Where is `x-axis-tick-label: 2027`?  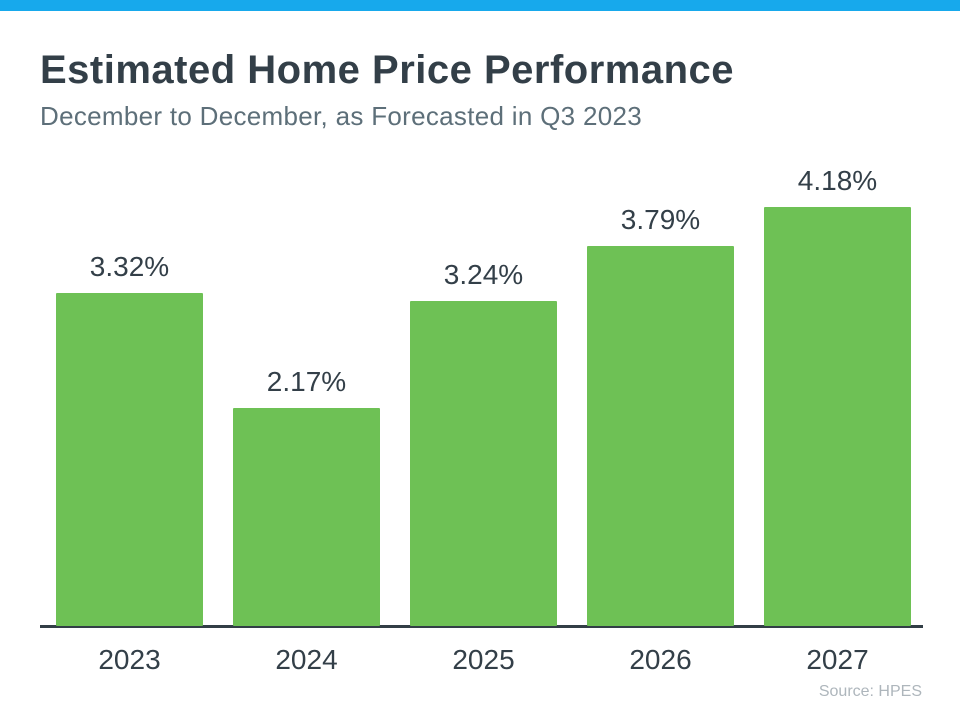 x-axis-tick-label: 2027 is located at coordinates (837, 659).